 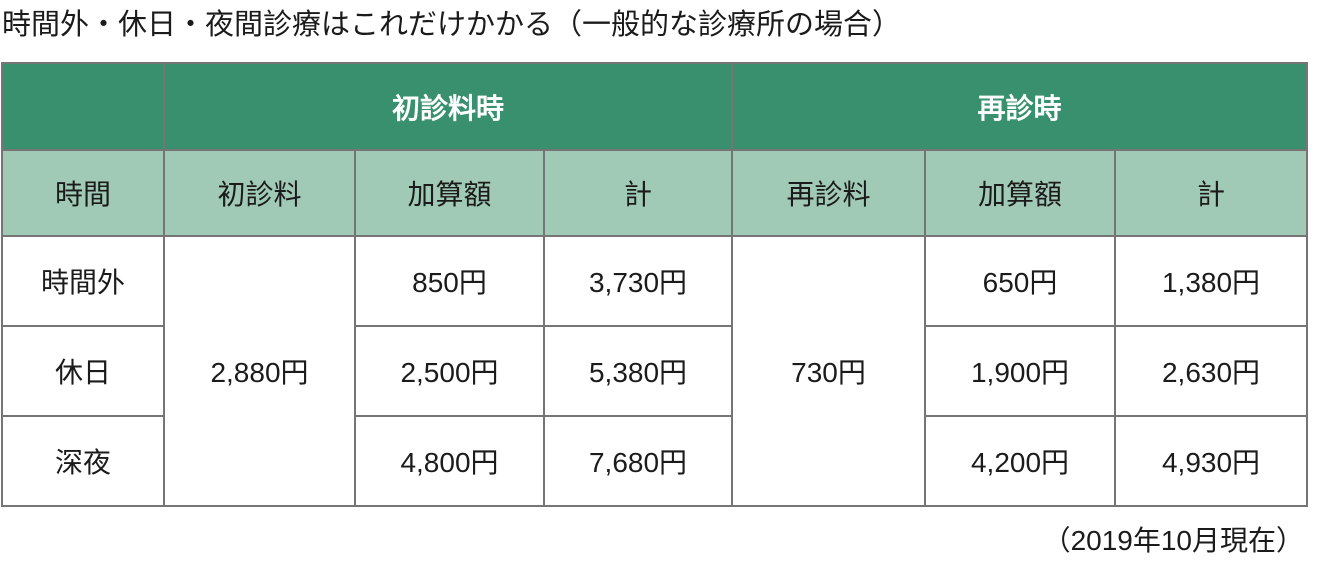 I want to click on cell-first-visit-add: 2,500円, so click(x=449, y=371).